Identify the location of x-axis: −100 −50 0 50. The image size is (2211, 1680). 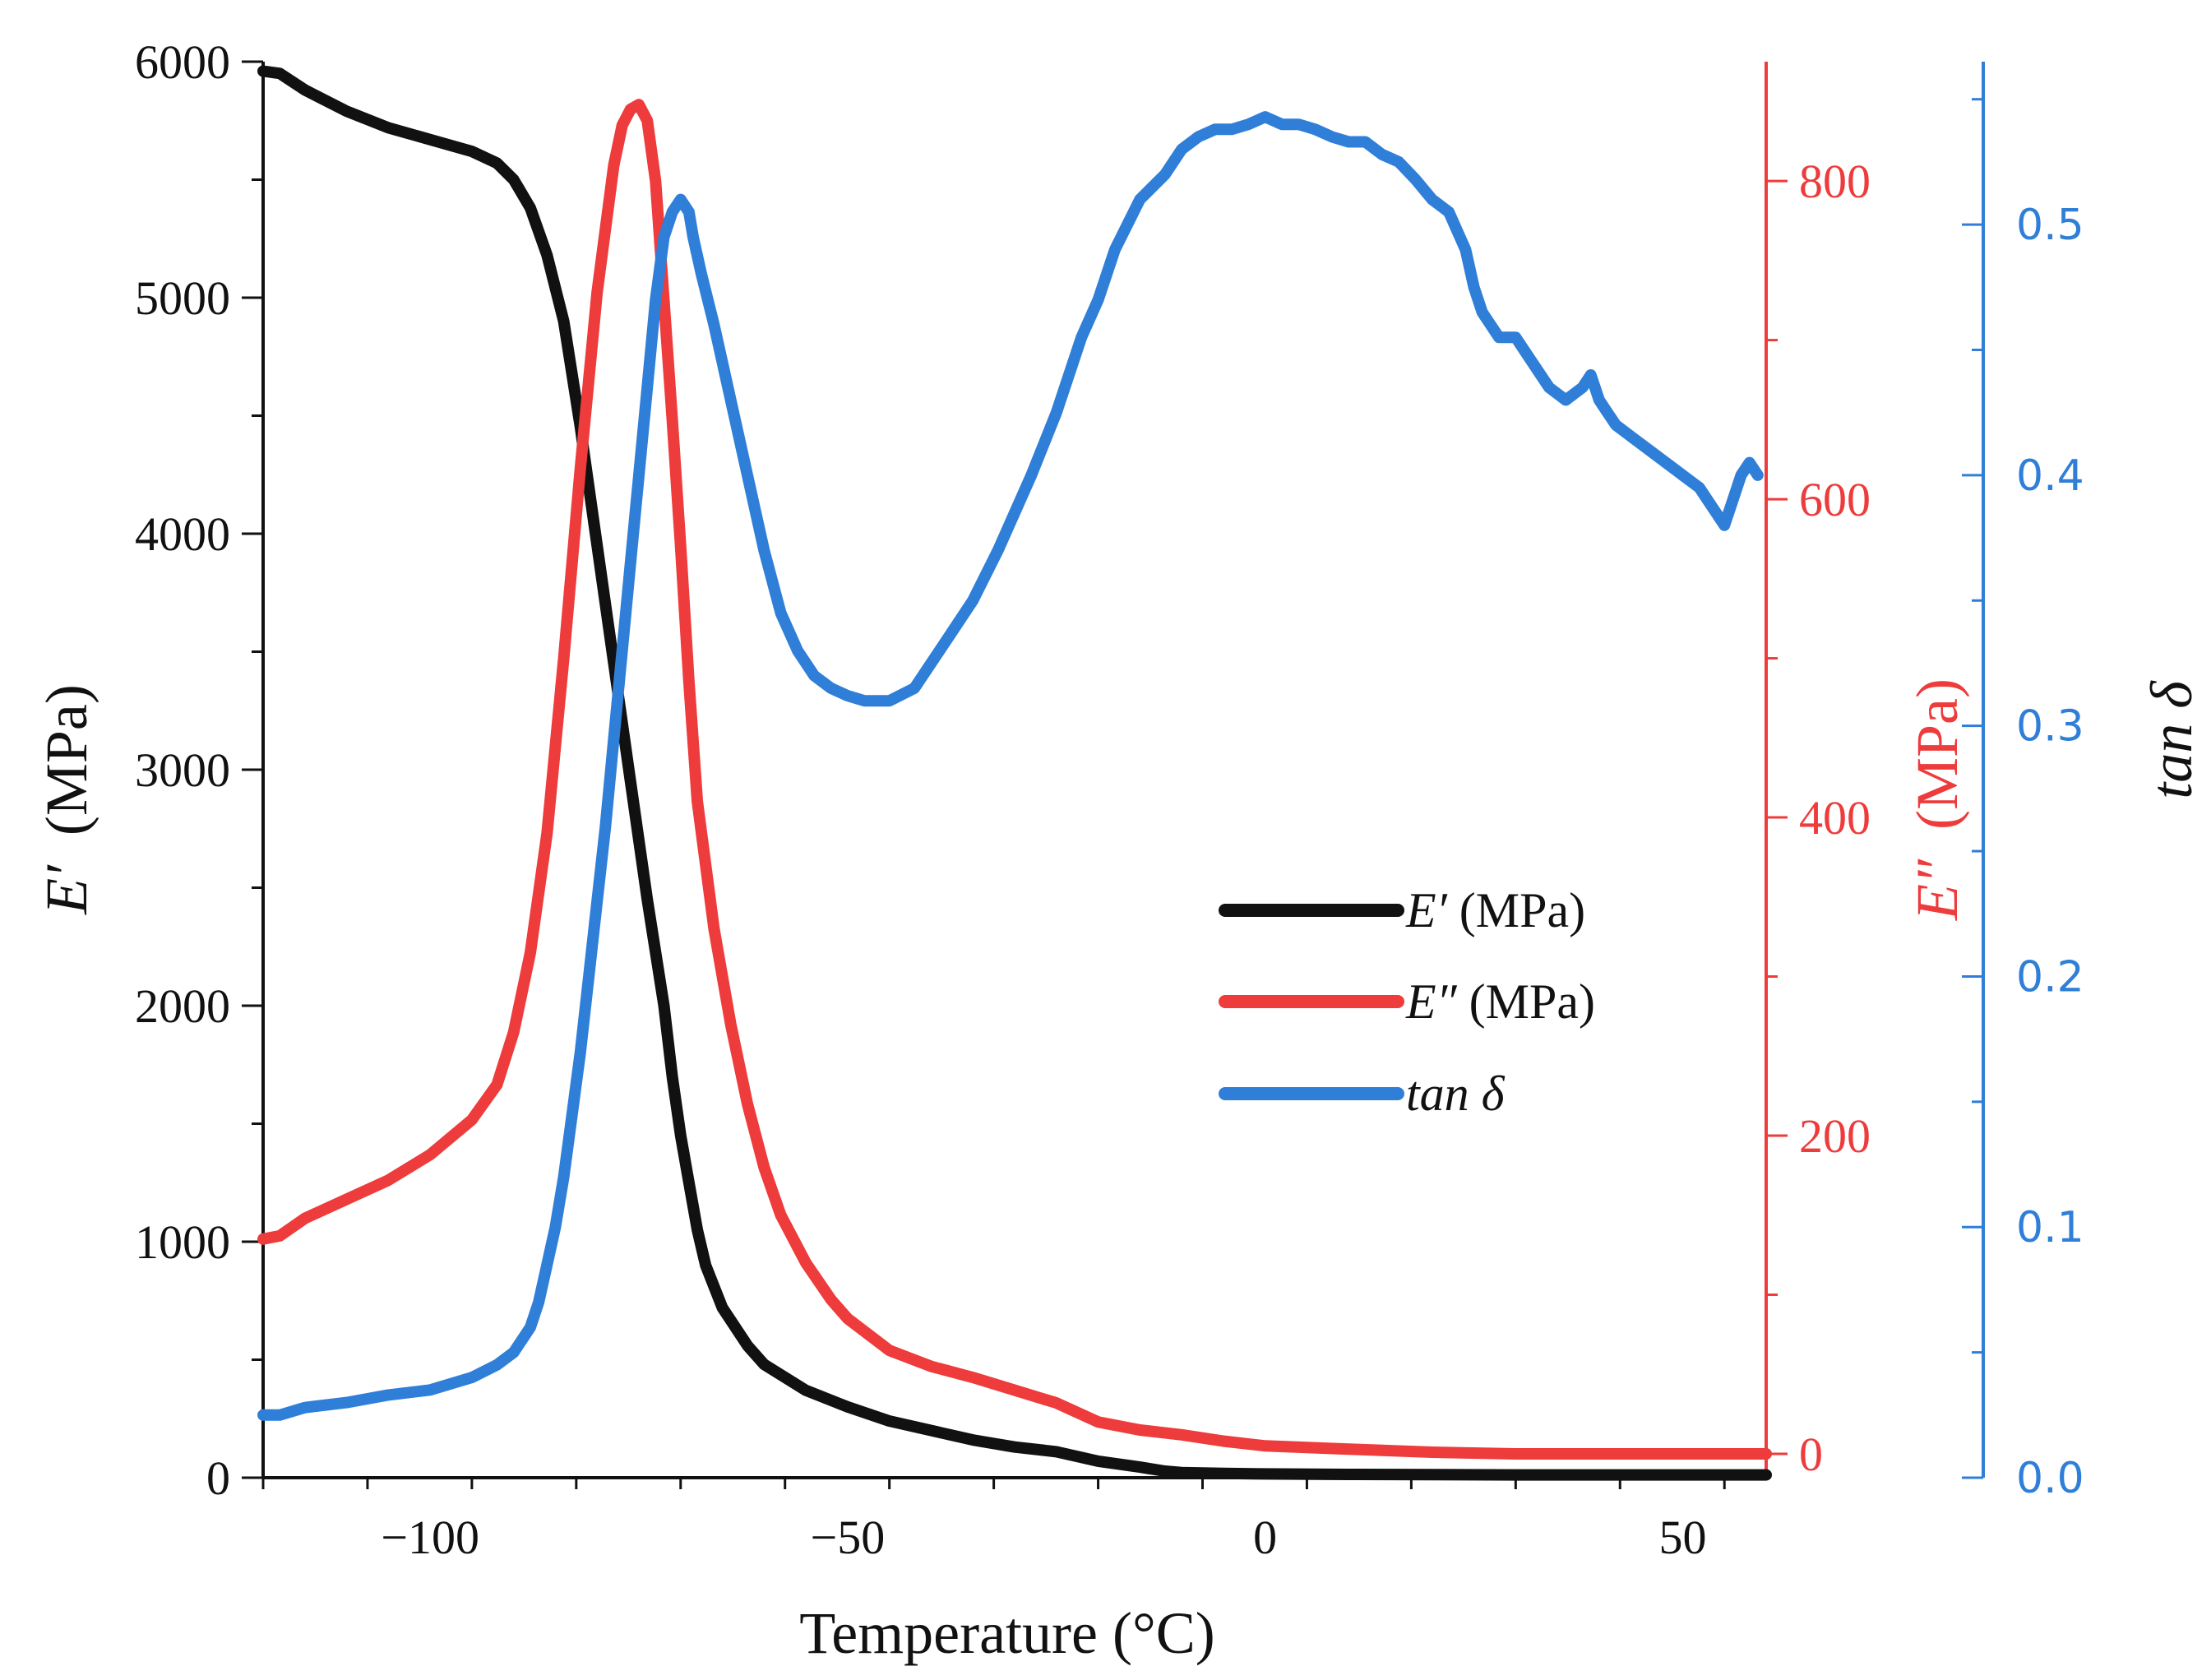
(993, 1521).